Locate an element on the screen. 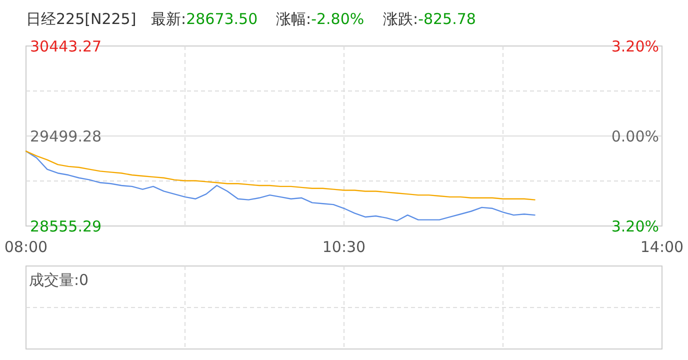 This screenshot has height=360, width=688. text: 涨跌:-825.78 is located at coordinates (429, 19).